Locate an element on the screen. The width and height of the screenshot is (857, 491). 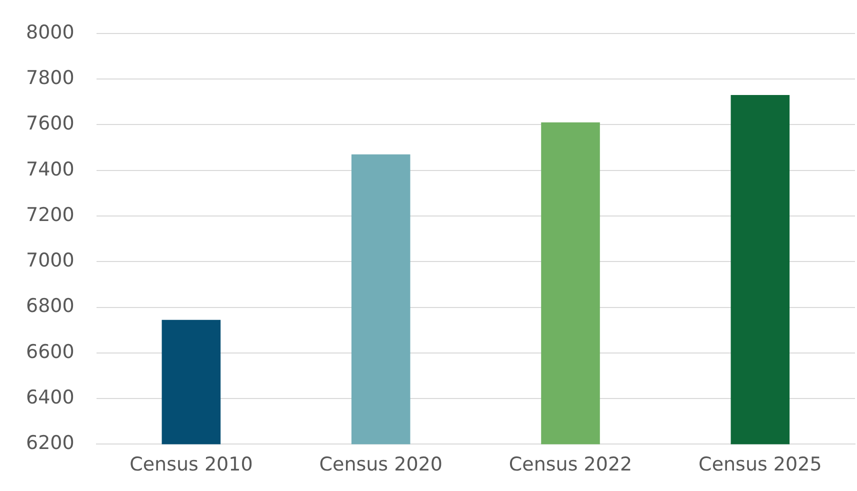
y-tick-label: 6600 is located at coordinates (50, 351).